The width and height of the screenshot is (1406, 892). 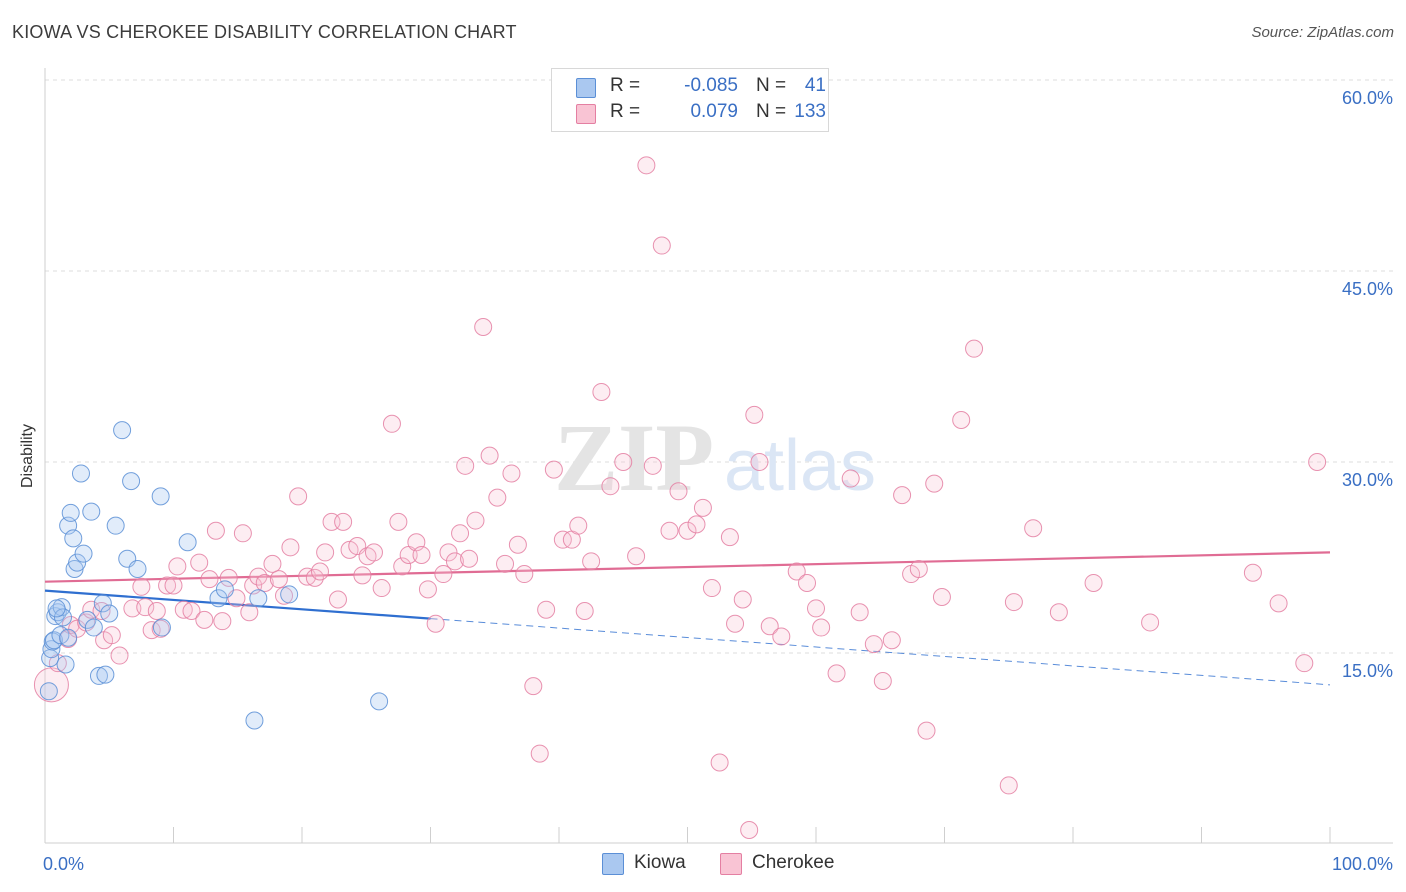 I want to click on watermark: ZIP atlas, so click(x=715, y=457).